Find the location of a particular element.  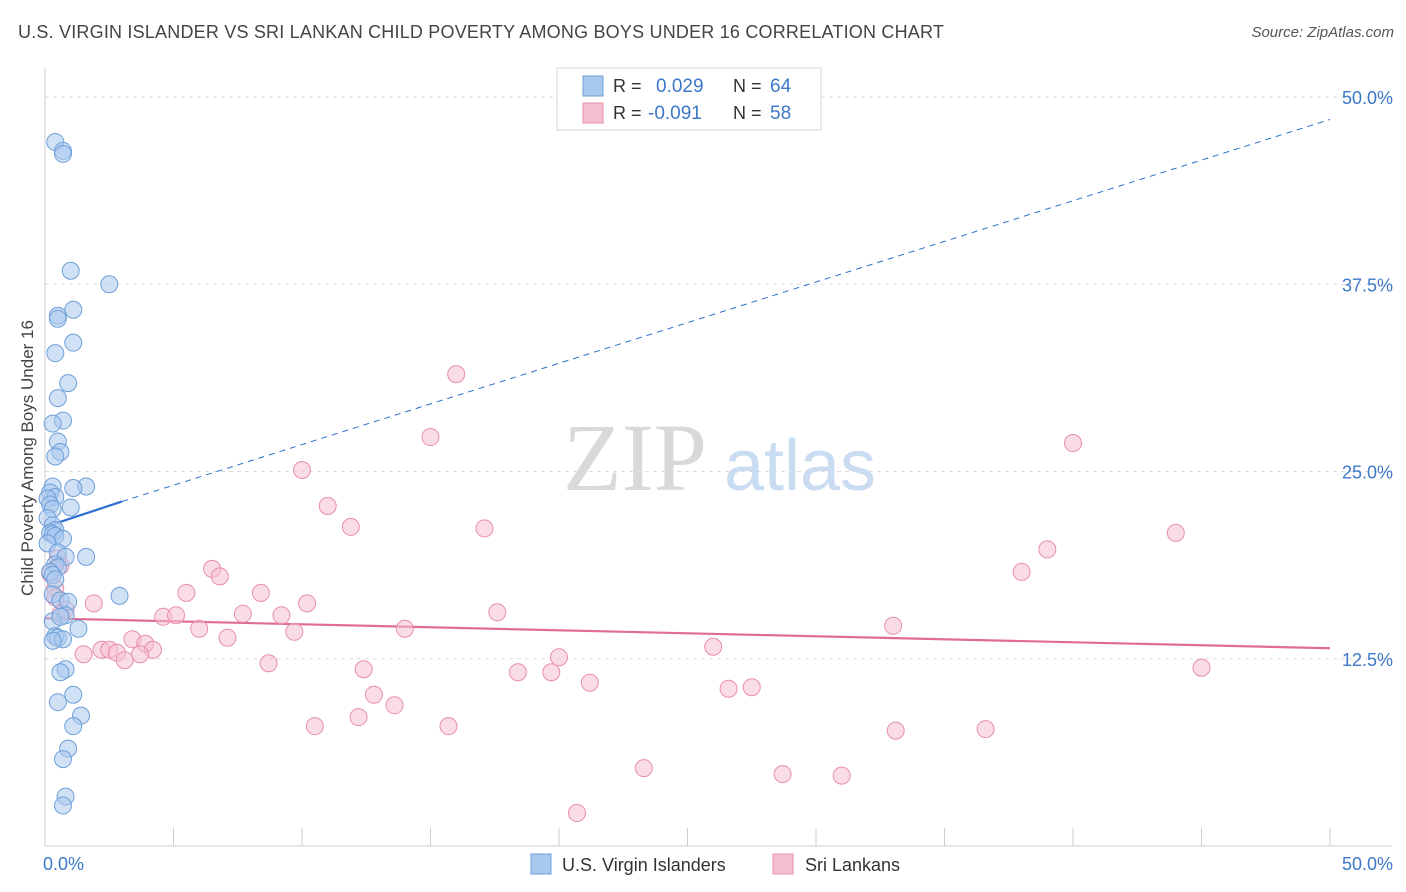

watermark: ZIP atlas is located at coordinates (719, 457).